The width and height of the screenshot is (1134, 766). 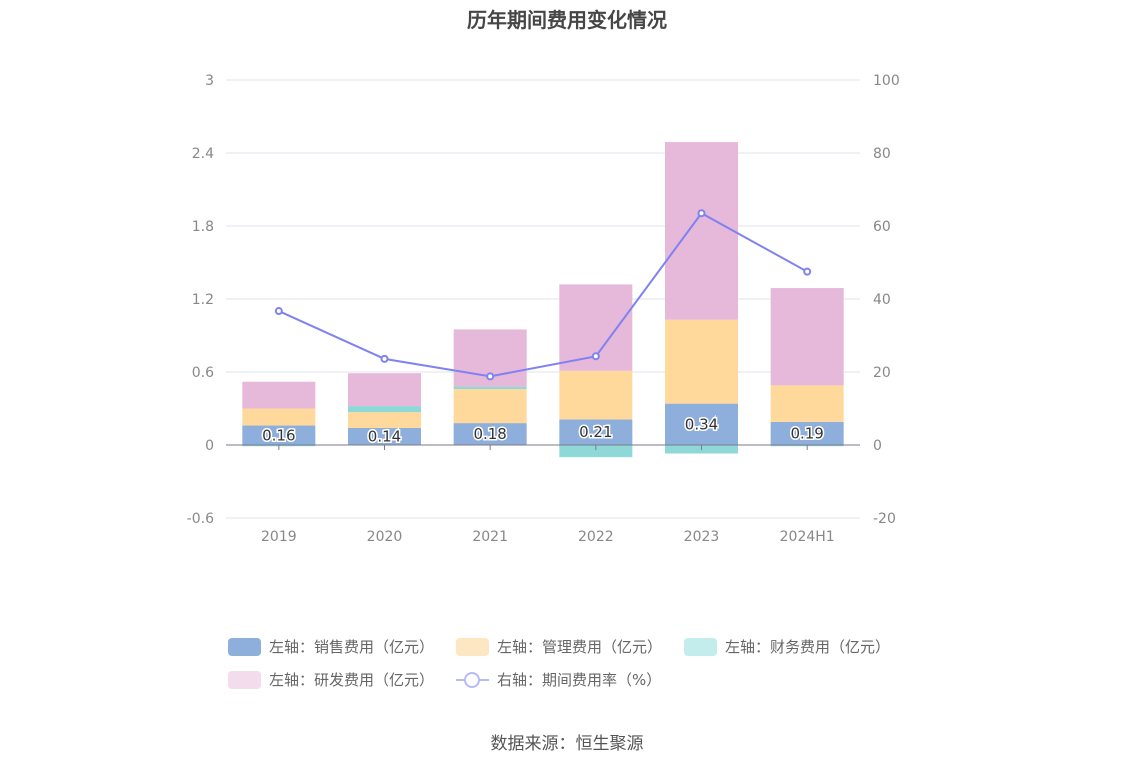 What do you see at coordinates (244, 646) in the screenshot?
I see `legend-swatch-sales` at bounding box center [244, 646].